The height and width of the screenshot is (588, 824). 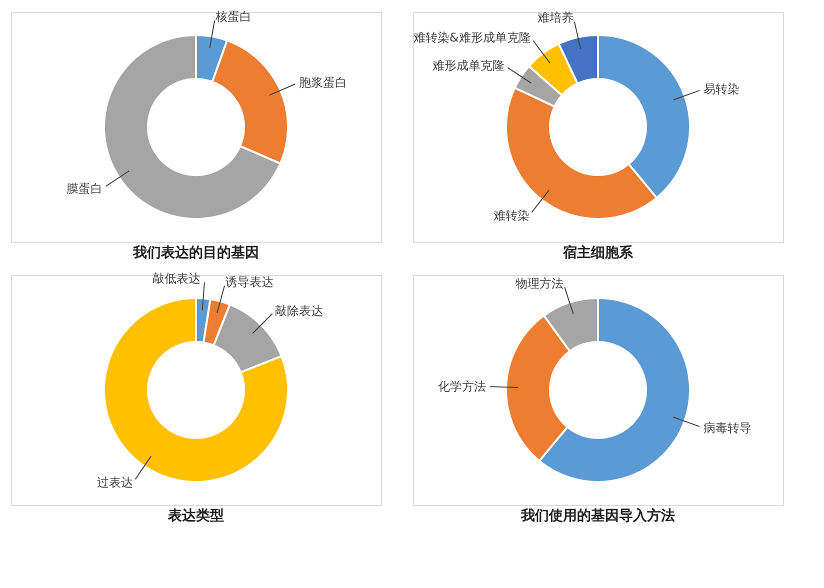 What do you see at coordinates (233, 17) in the screenshot?
I see `slice-label: 核蛋白` at bounding box center [233, 17].